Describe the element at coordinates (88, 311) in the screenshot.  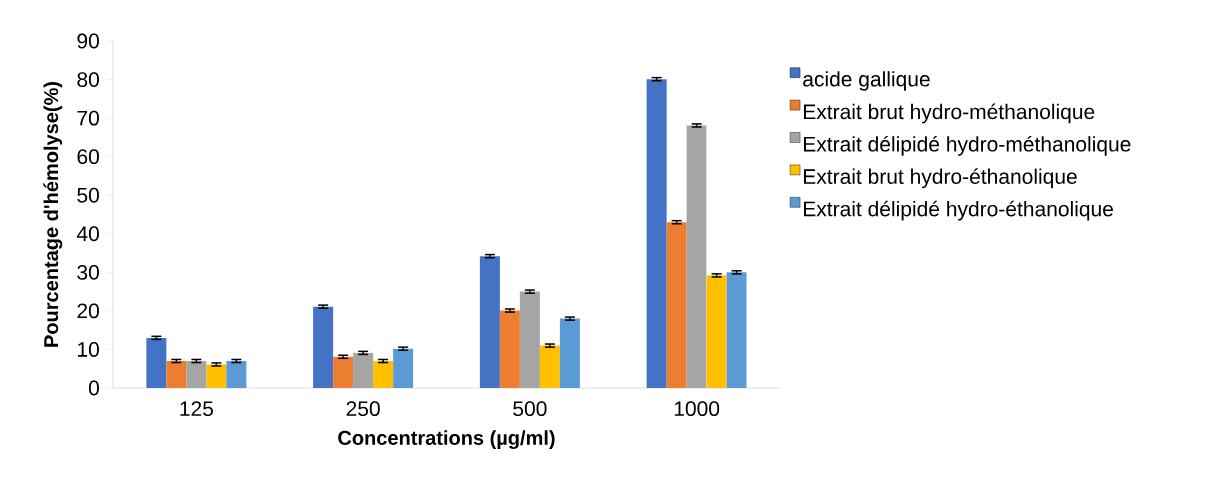
I see `y-tick-label: 20` at that location.